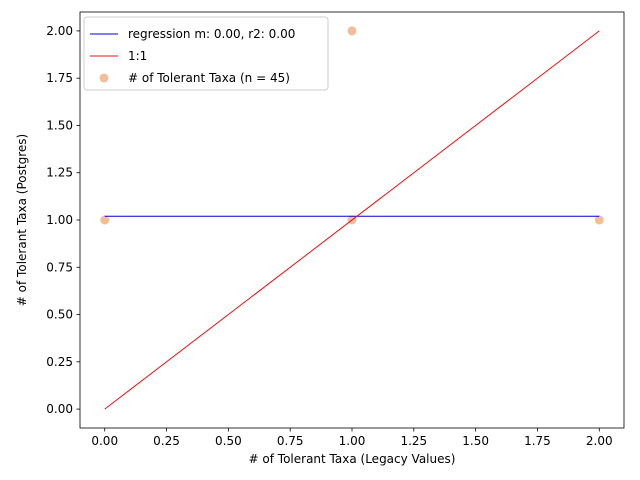  Describe the element at coordinates (475, 441) in the screenshot. I see `x-tick-label: 1.50` at that location.